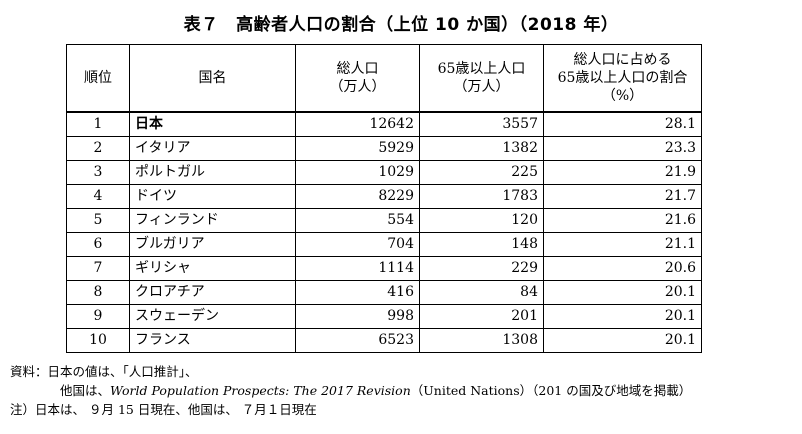 The height and width of the screenshot is (434, 802). I want to click on header-country: 国名, so click(212, 78).